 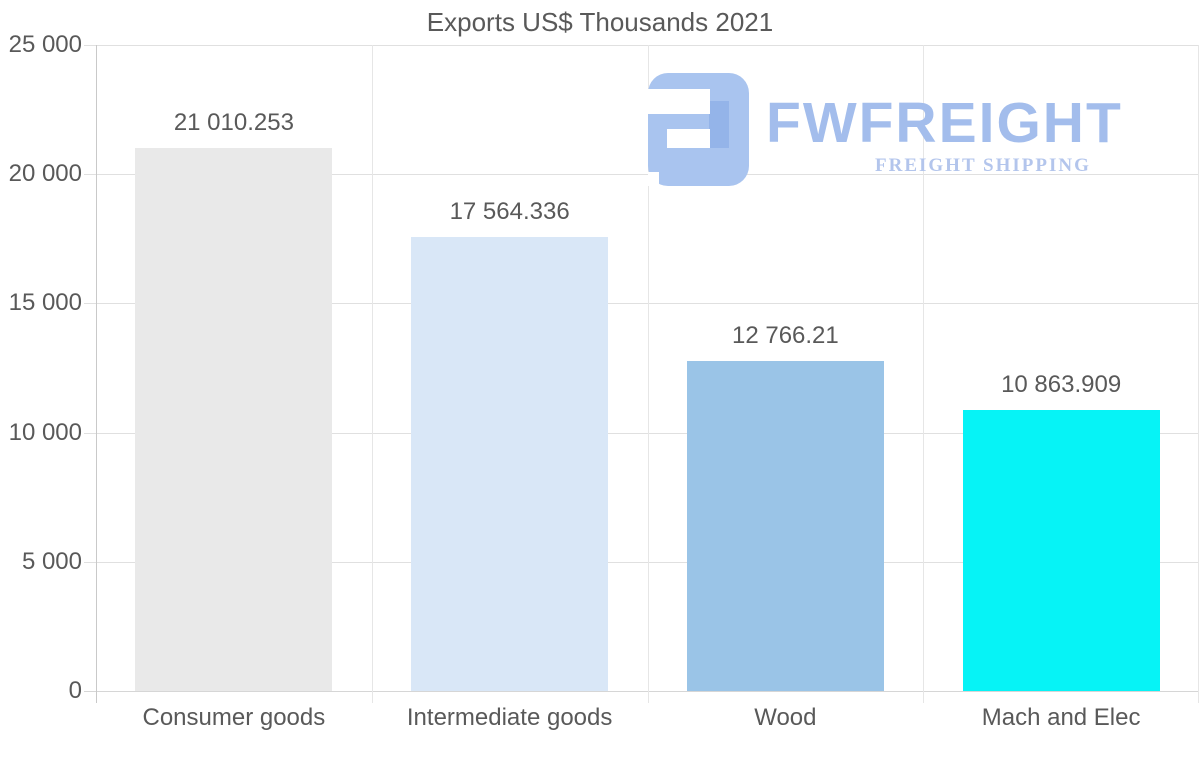 What do you see at coordinates (785, 526) in the screenshot?
I see `bar-wood` at bounding box center [785, 526].